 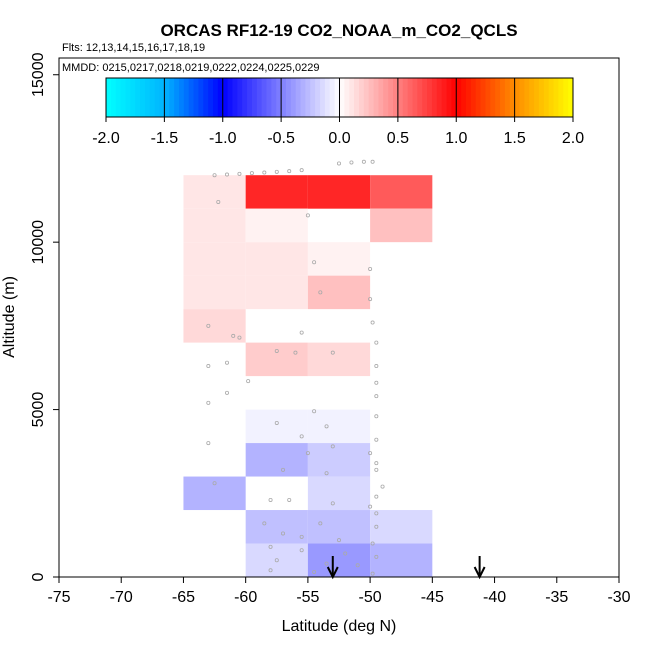 I want to click on colorbar-tick-label: -1.5, so click(x=165, y=138).